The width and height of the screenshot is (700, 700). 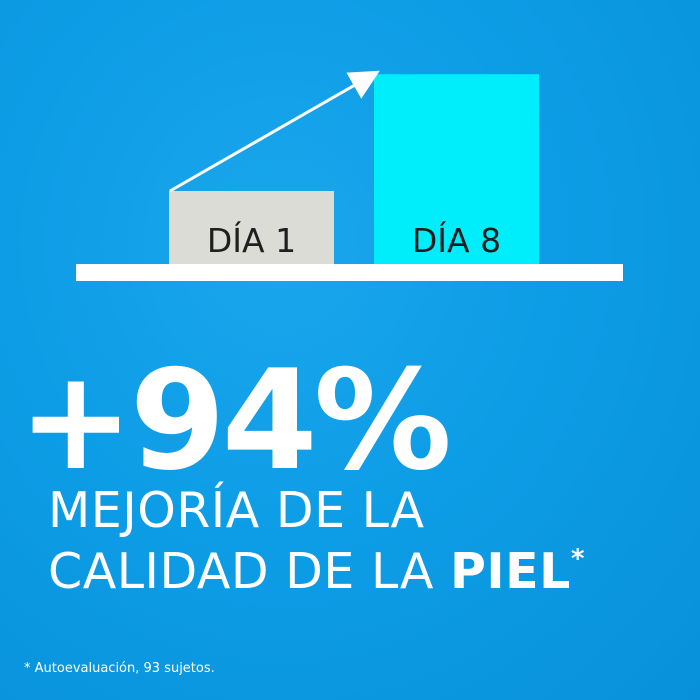 I want to click on bar-label-2: DÍA 8, so click(x=456, y=240).